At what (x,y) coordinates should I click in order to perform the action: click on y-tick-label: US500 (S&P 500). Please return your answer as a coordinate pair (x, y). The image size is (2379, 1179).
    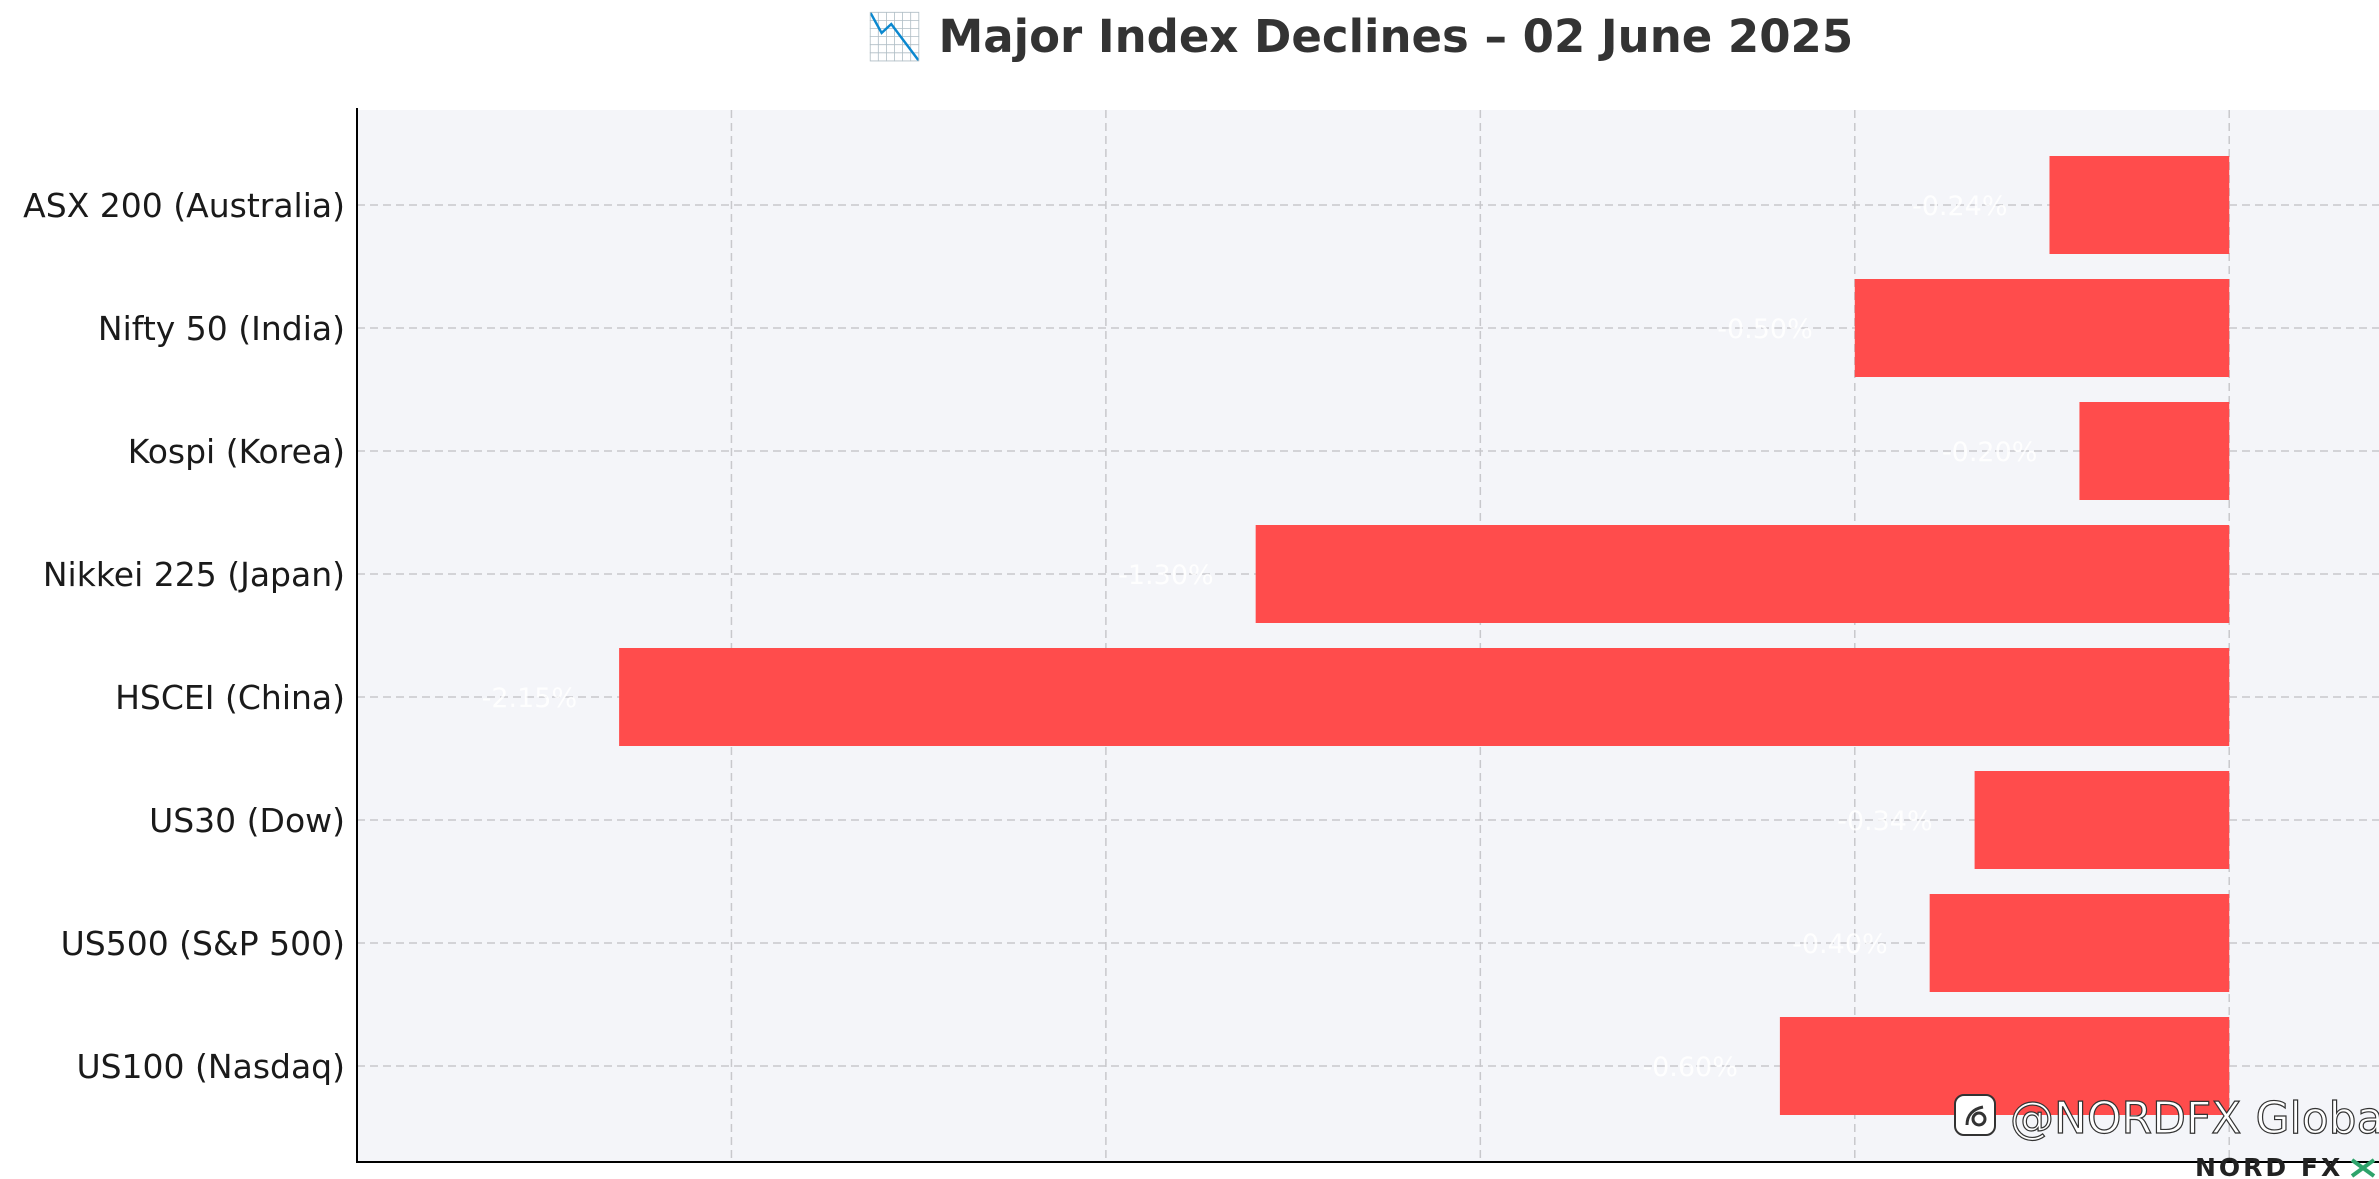
    Looking at the image, I should click on (203, 943).